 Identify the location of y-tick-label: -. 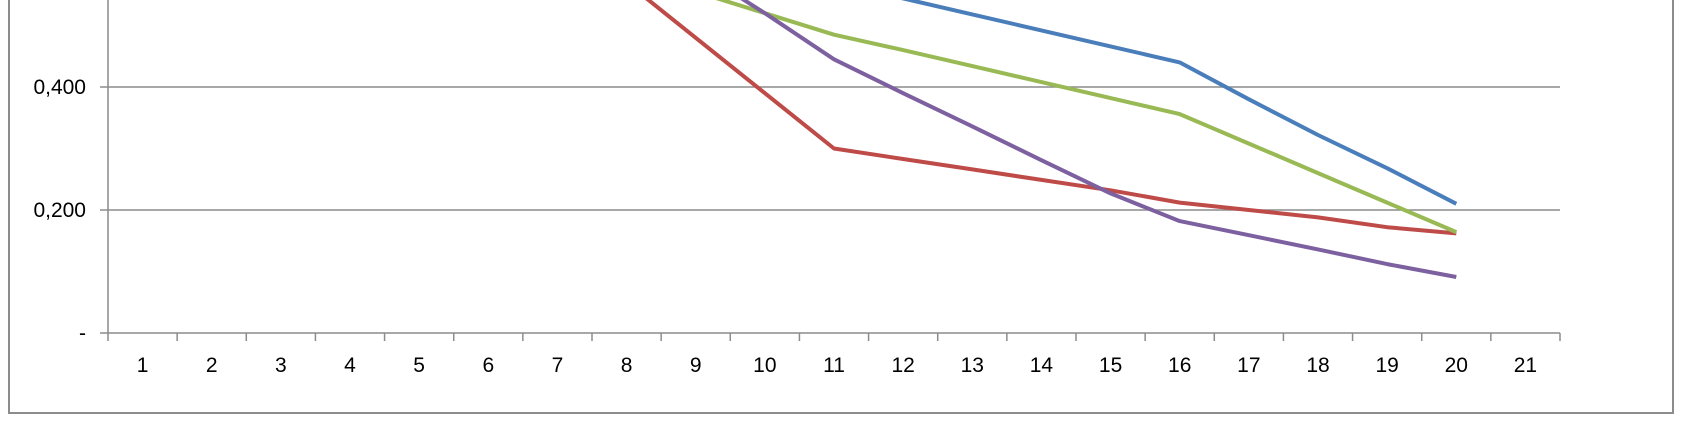
(82, 333).